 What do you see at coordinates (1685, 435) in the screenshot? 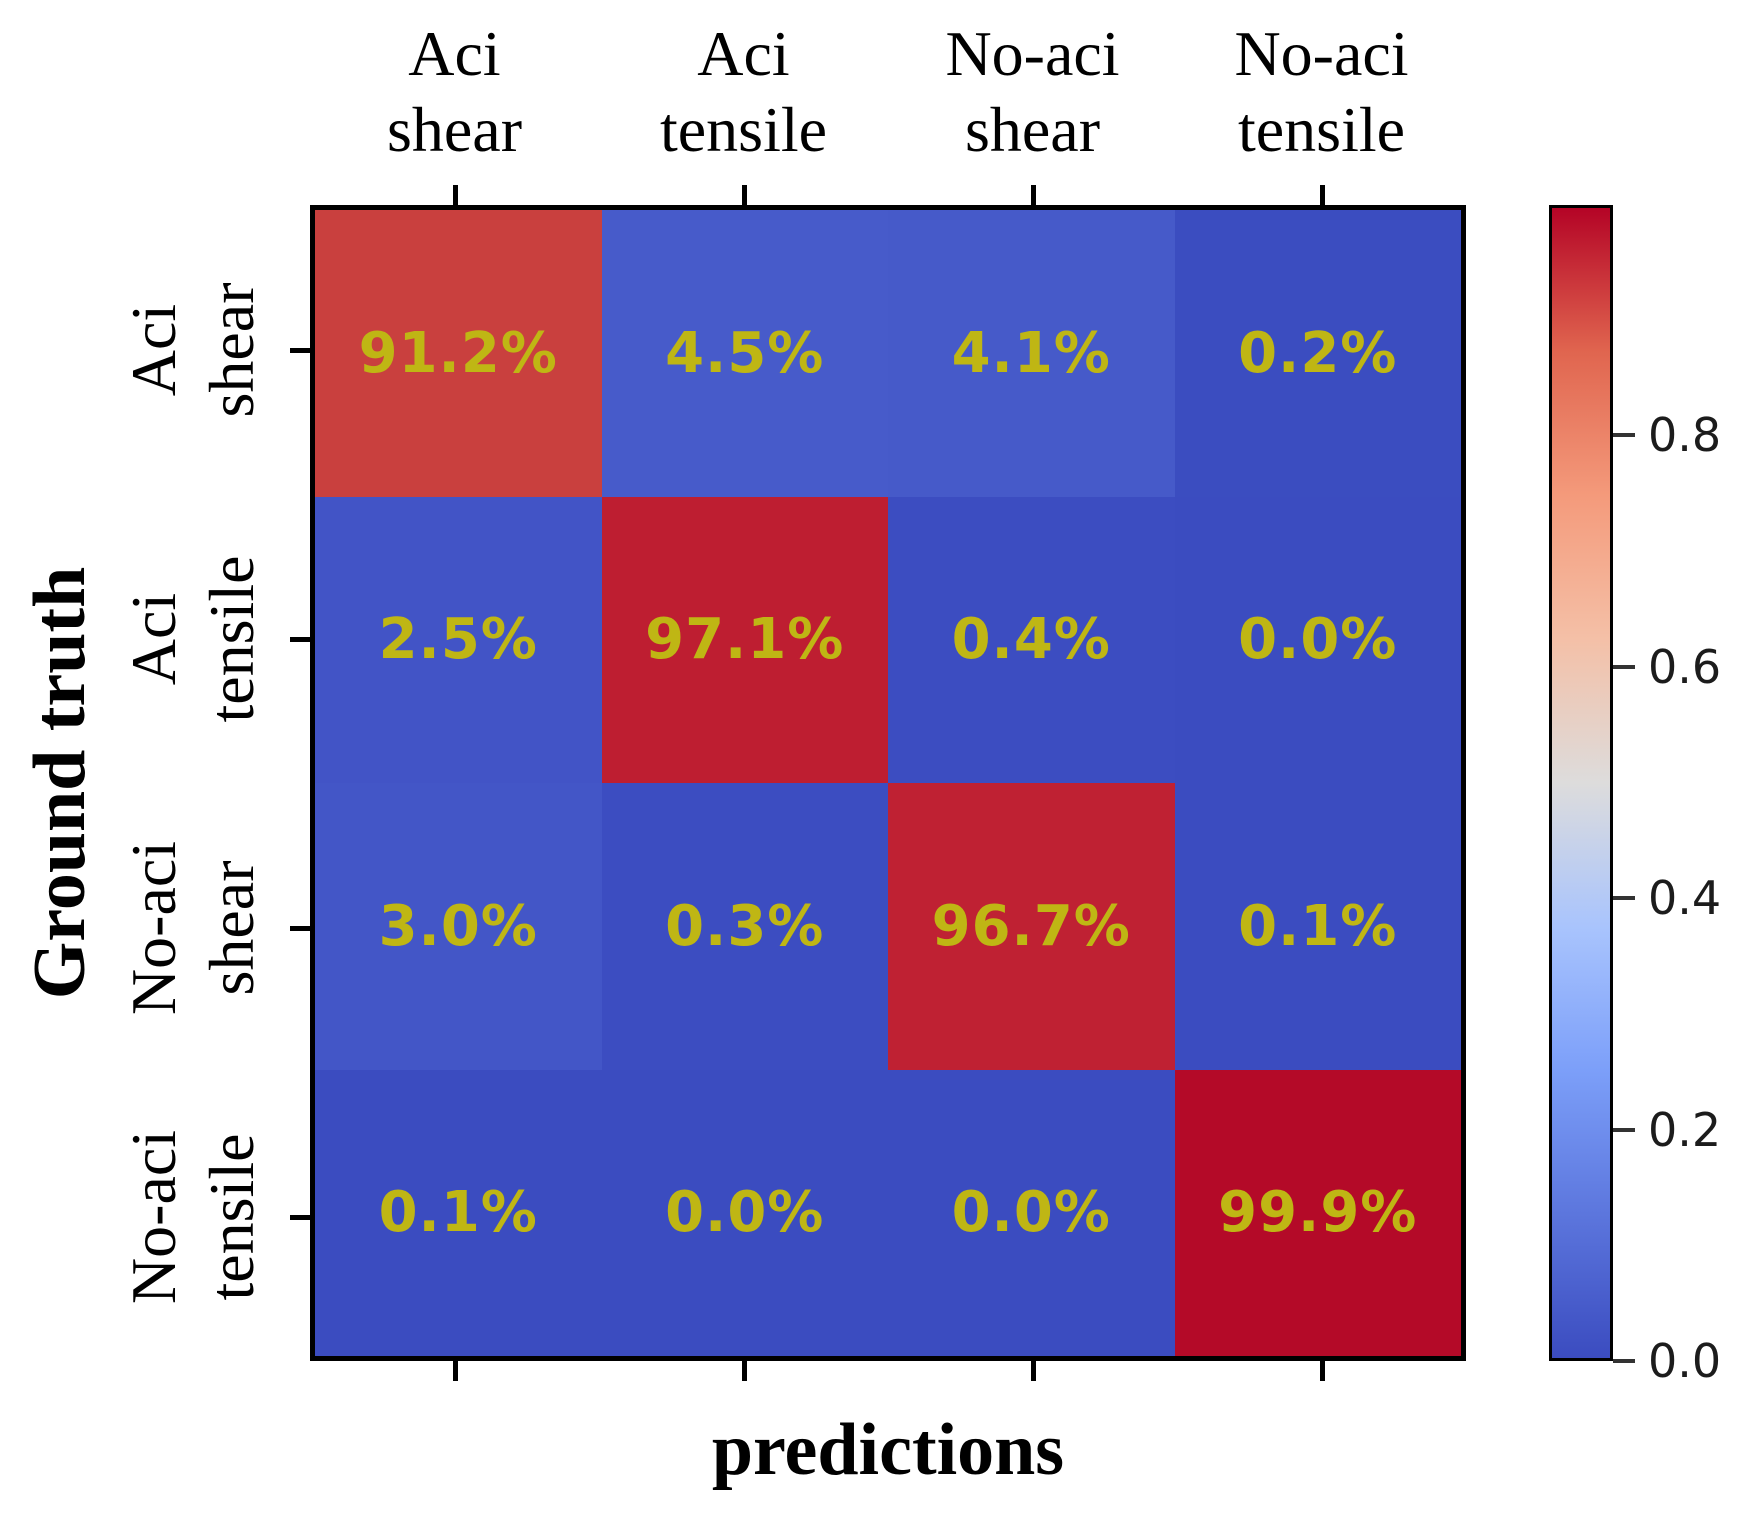
I see `colorbar-tick-label: 0.8` at bounding box center [1685, 435].